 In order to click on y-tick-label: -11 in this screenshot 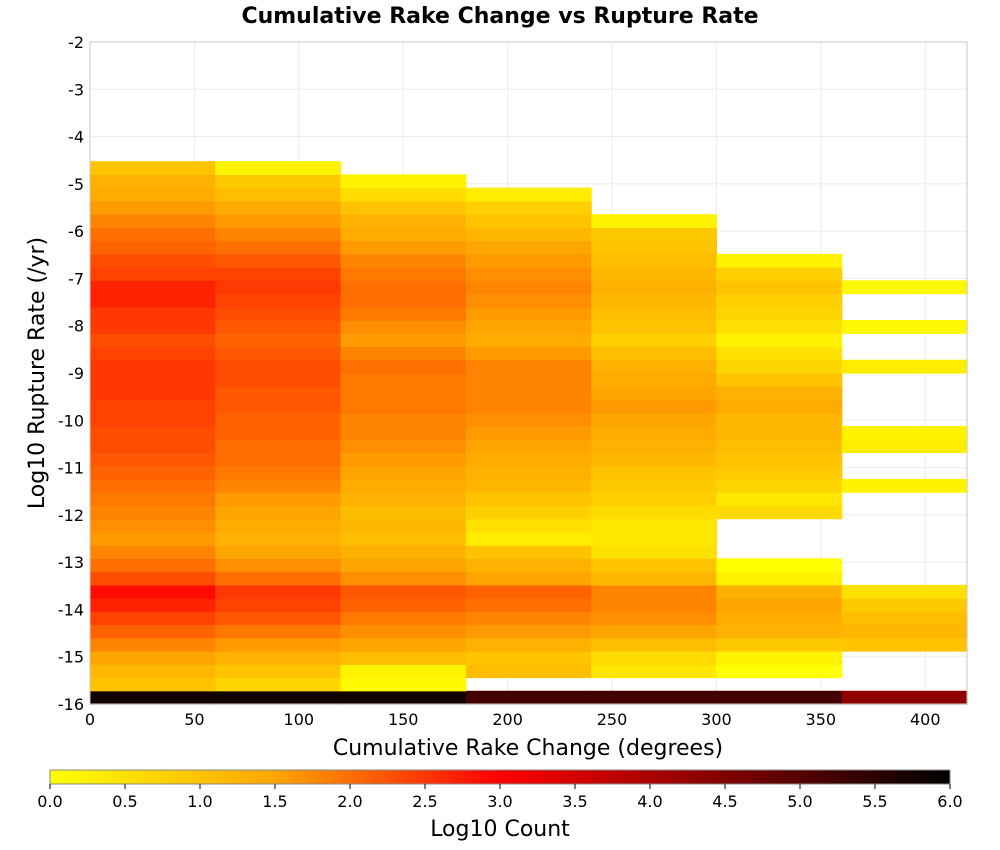, I will do `click(71, 468)`.